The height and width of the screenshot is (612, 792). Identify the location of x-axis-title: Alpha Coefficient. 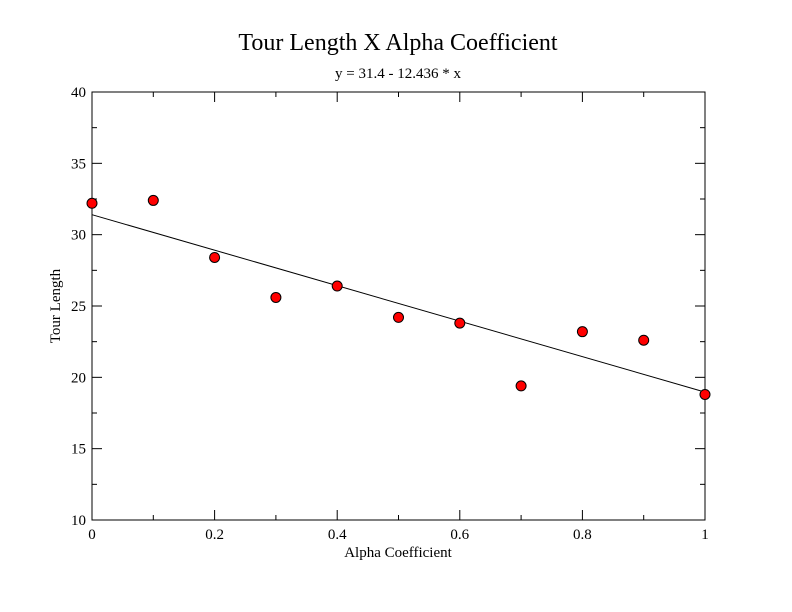
(398, 553).